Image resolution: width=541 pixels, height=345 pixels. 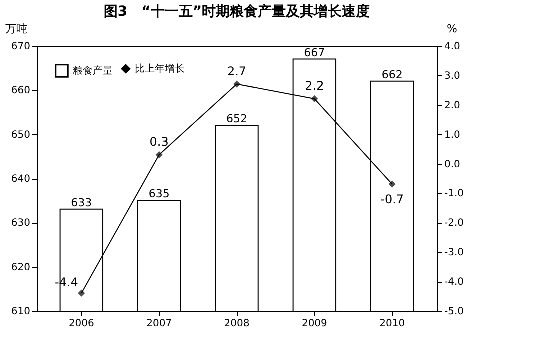 I want to click on y2-tick-label: 0.0, so click(x=452, y=164).